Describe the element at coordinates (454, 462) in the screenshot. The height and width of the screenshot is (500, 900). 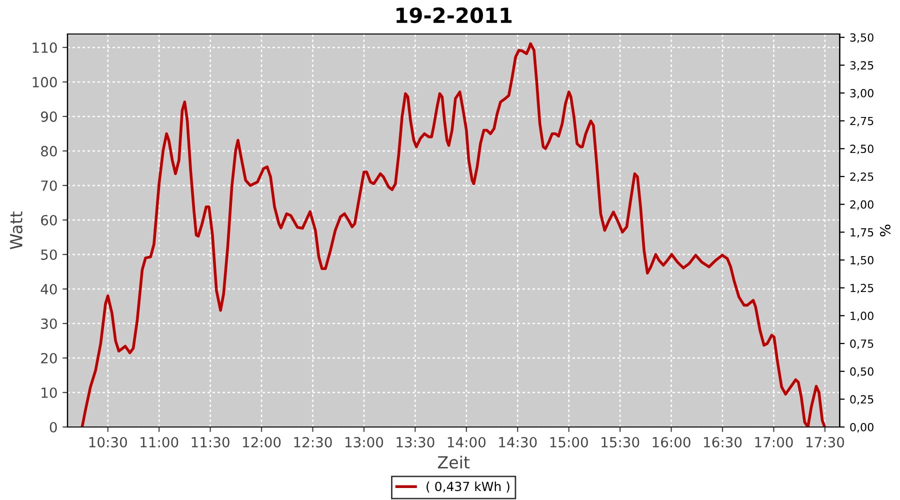
I see `x-axis-title: Zeit` at that location.